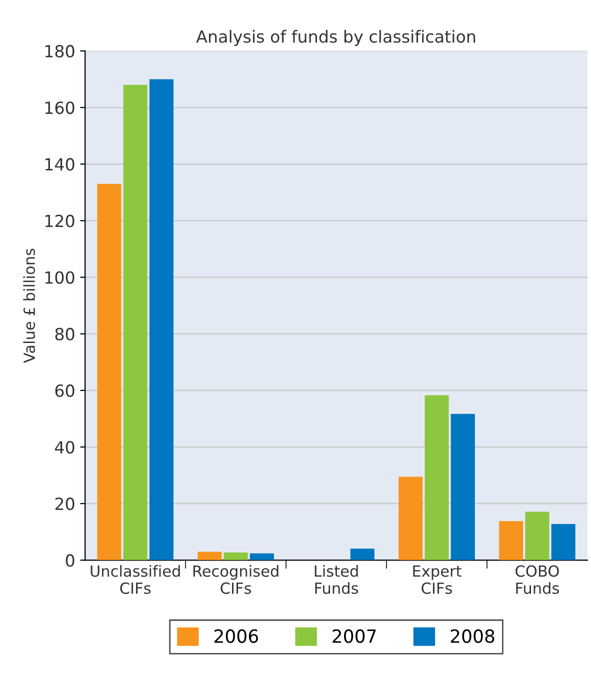 The height and width of the screenshot is (679, 591). I want to click on legend-label: 2007, so click(354, 636).